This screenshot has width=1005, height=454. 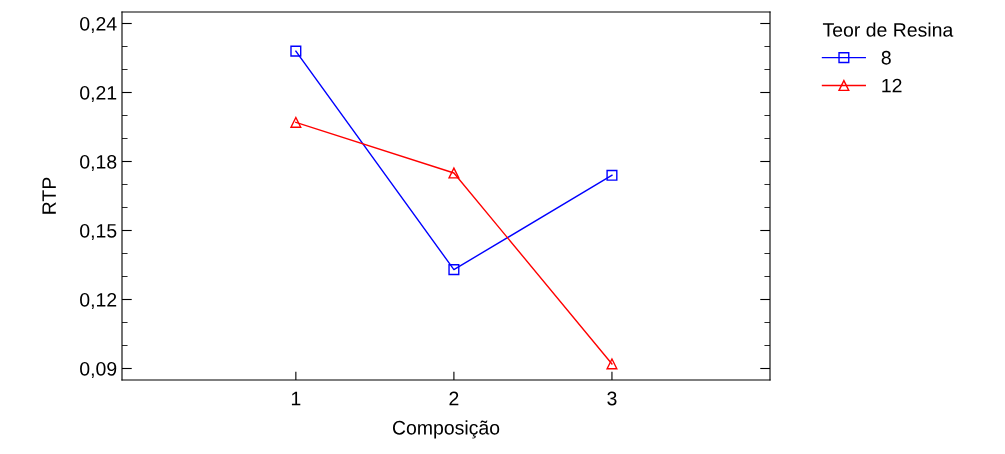 What do you see at coordinates (98, 163) in the screenshot?
I see `y-tick-label: 0,18` at bounding box center [98, 163].